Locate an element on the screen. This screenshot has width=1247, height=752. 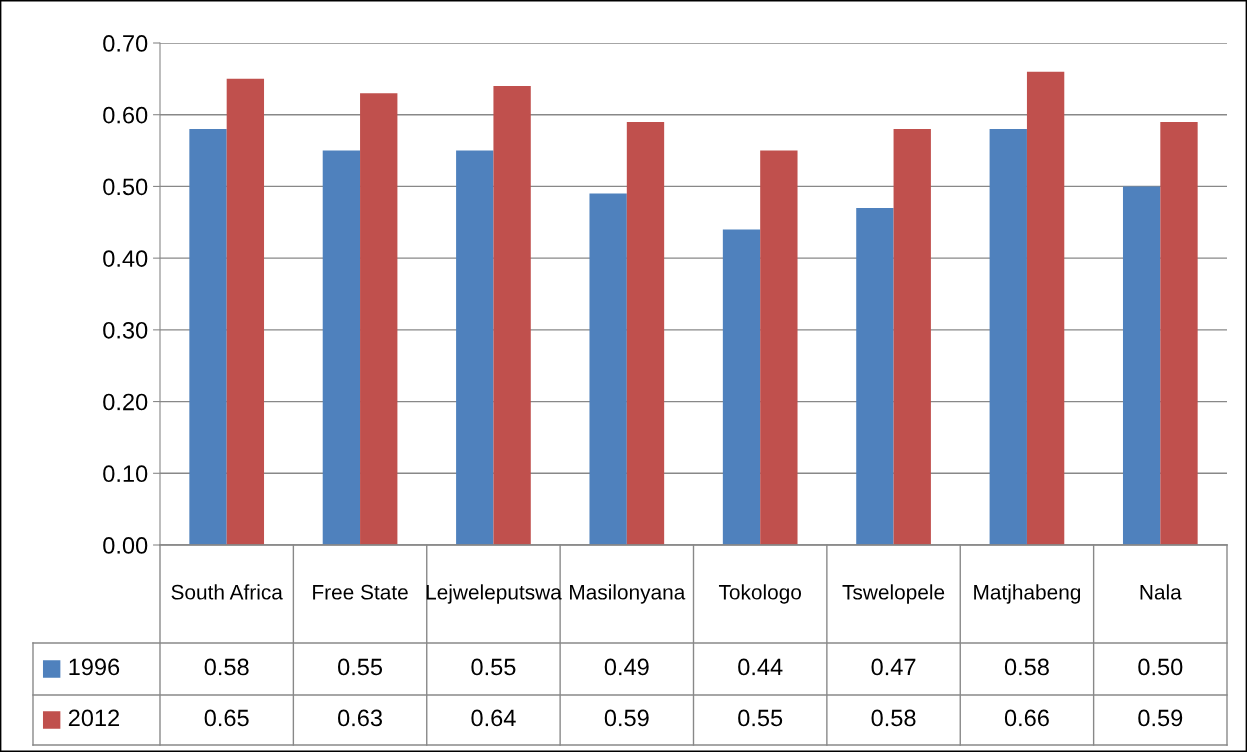
y-tick-label: 0.10 is located at coordinates (125, 474).